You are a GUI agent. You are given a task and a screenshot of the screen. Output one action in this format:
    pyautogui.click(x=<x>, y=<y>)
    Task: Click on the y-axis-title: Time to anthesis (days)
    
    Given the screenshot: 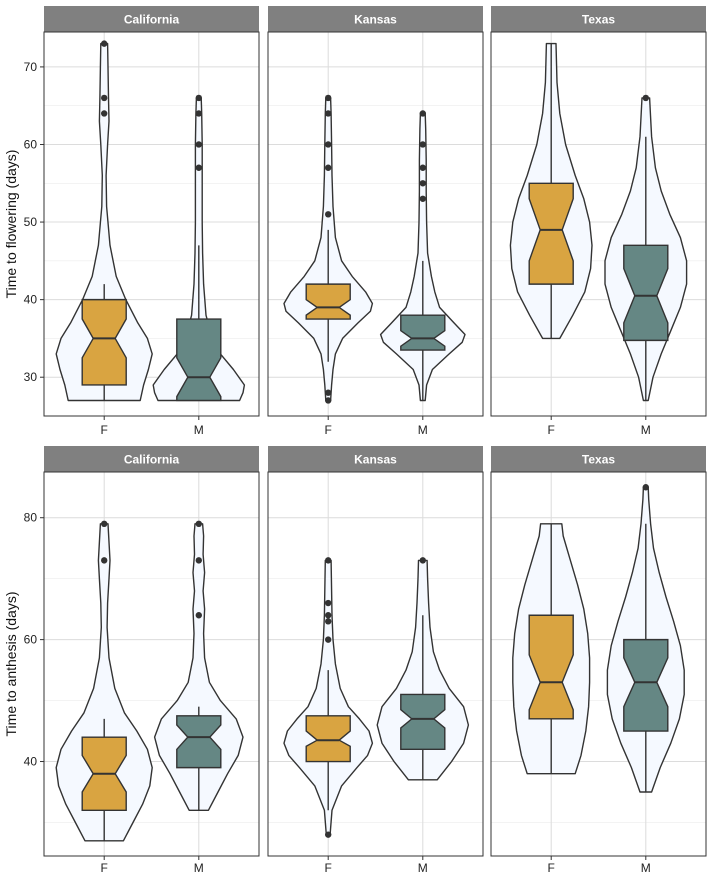 What is the action you would take?
    pyautogui.click(x=11, y=664)
    